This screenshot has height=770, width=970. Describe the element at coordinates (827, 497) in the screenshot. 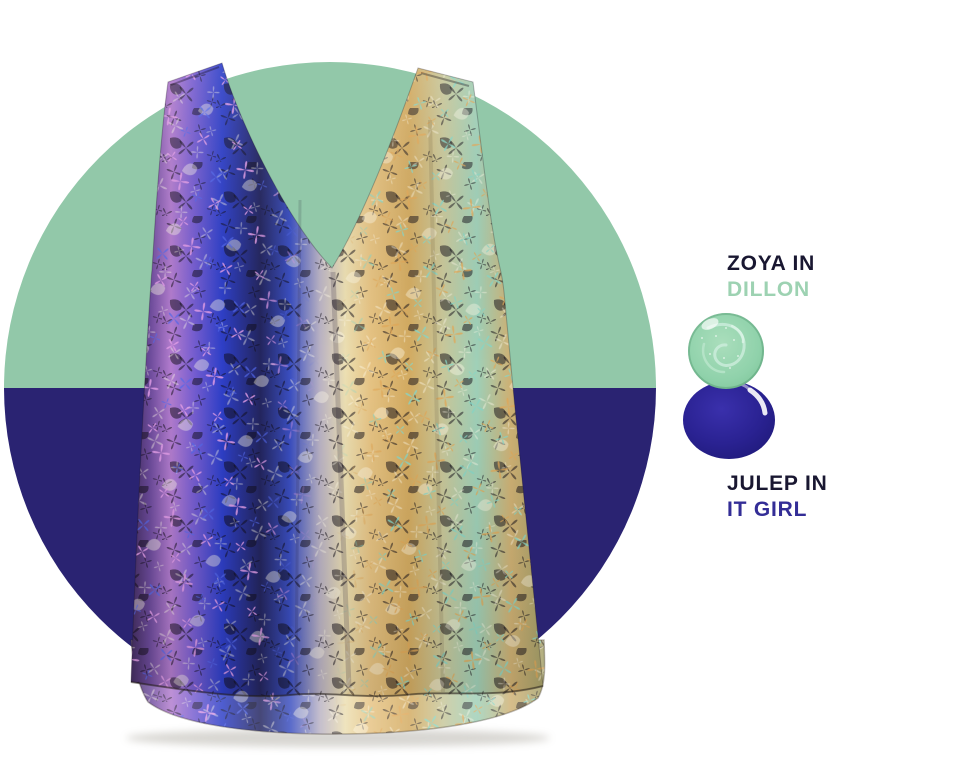

I see `pairing-julep: JULEP IN IT GIRL` at that location.